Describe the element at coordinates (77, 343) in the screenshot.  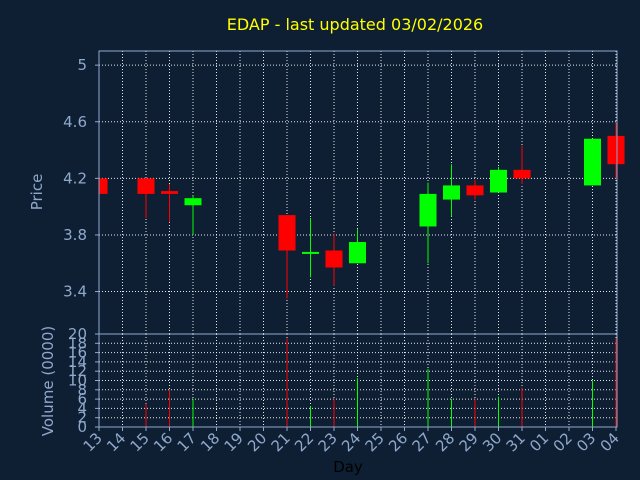
I see `volume-tick-label: 18` at that location.